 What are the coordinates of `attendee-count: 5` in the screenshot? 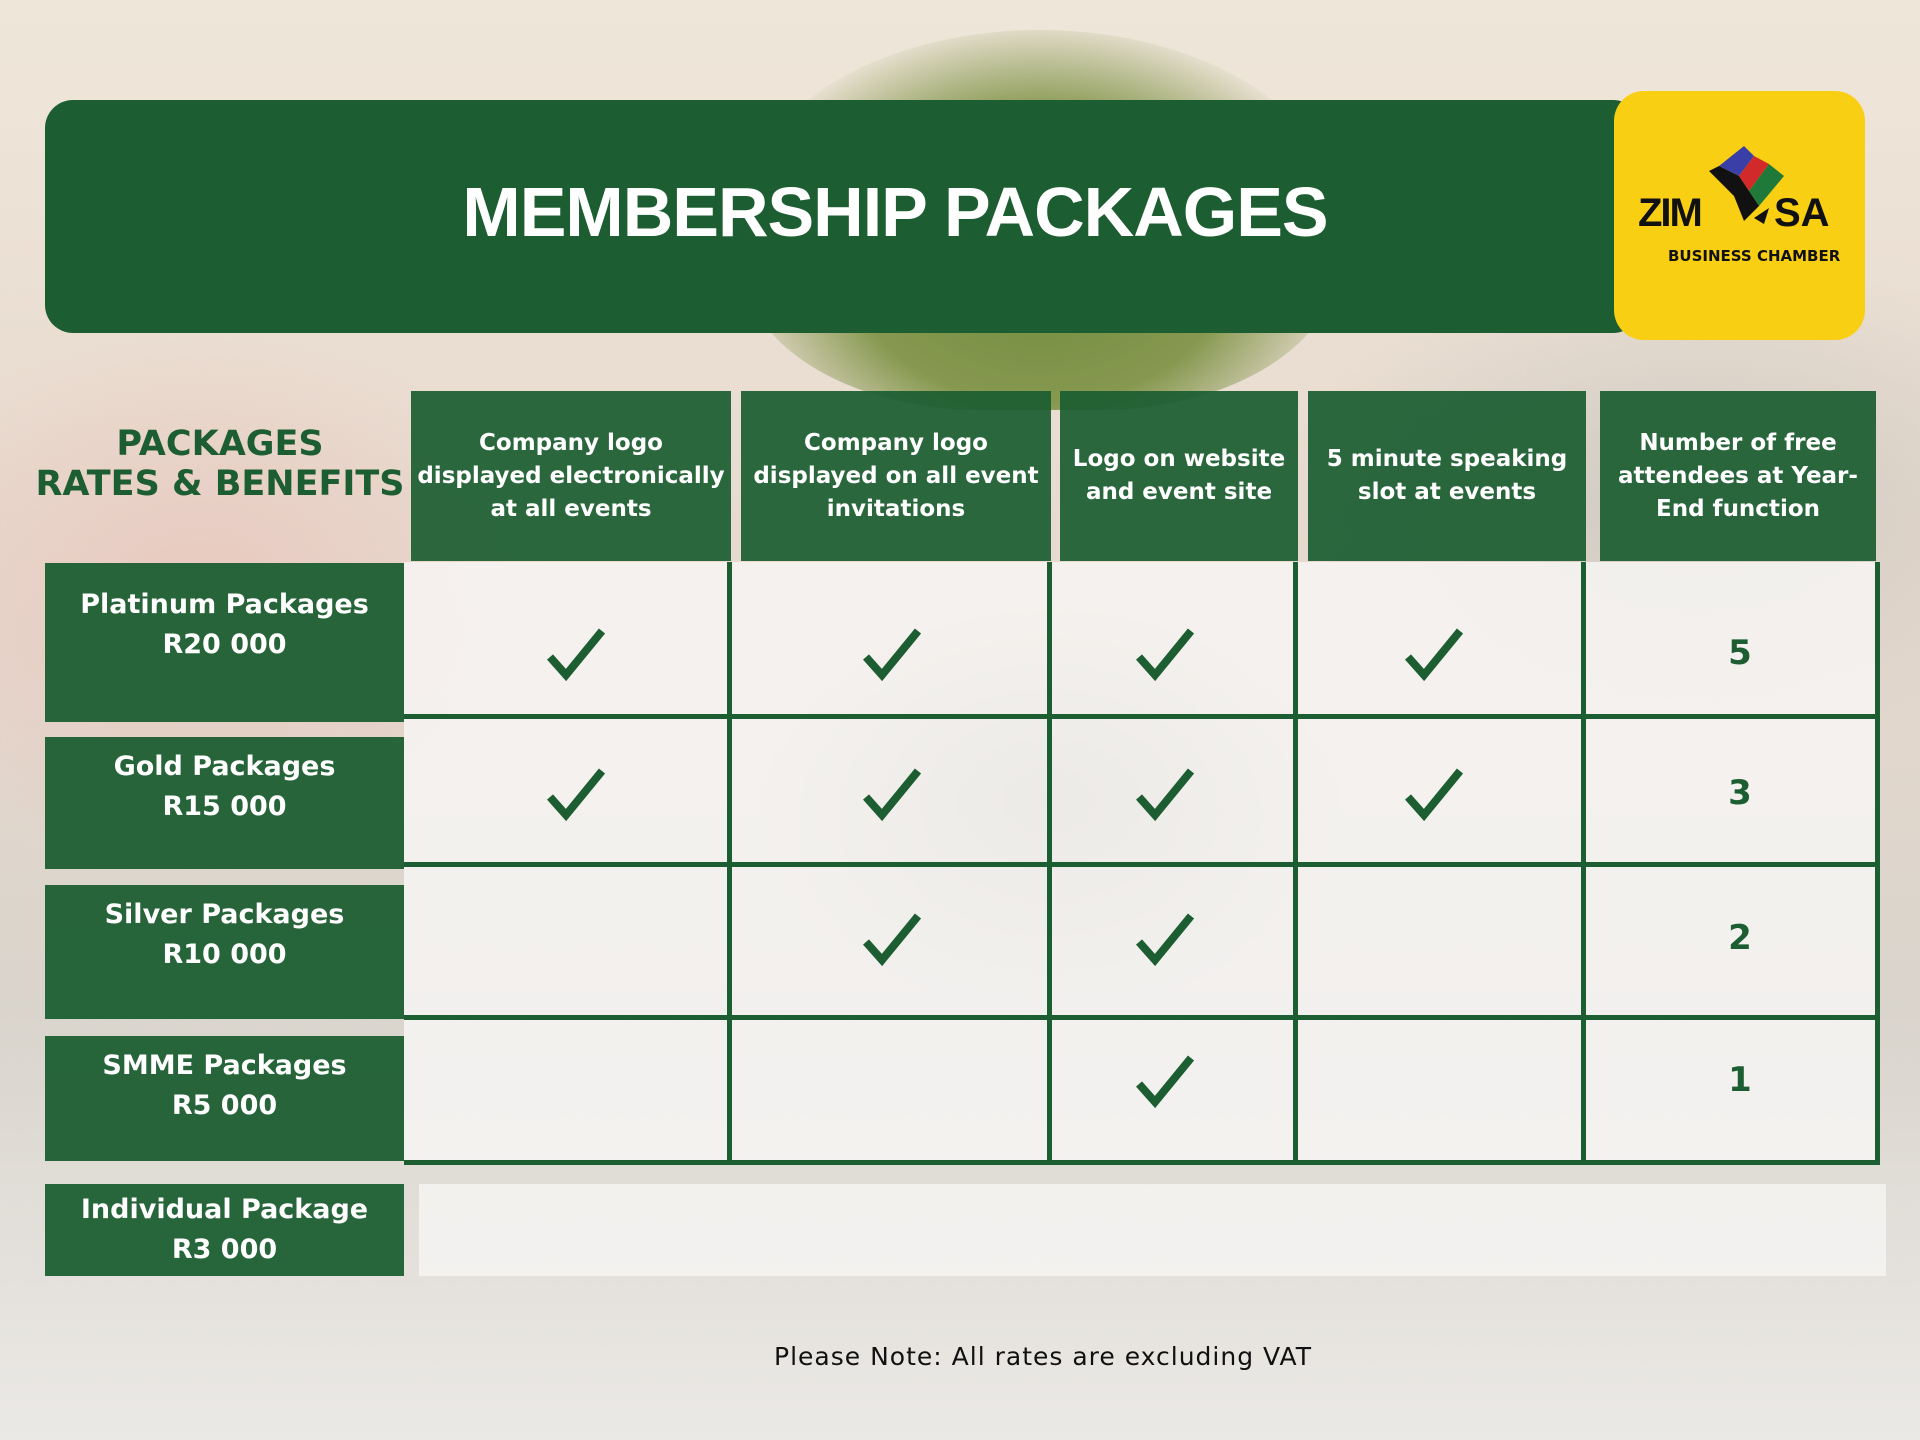 It's located at (1740, 653).